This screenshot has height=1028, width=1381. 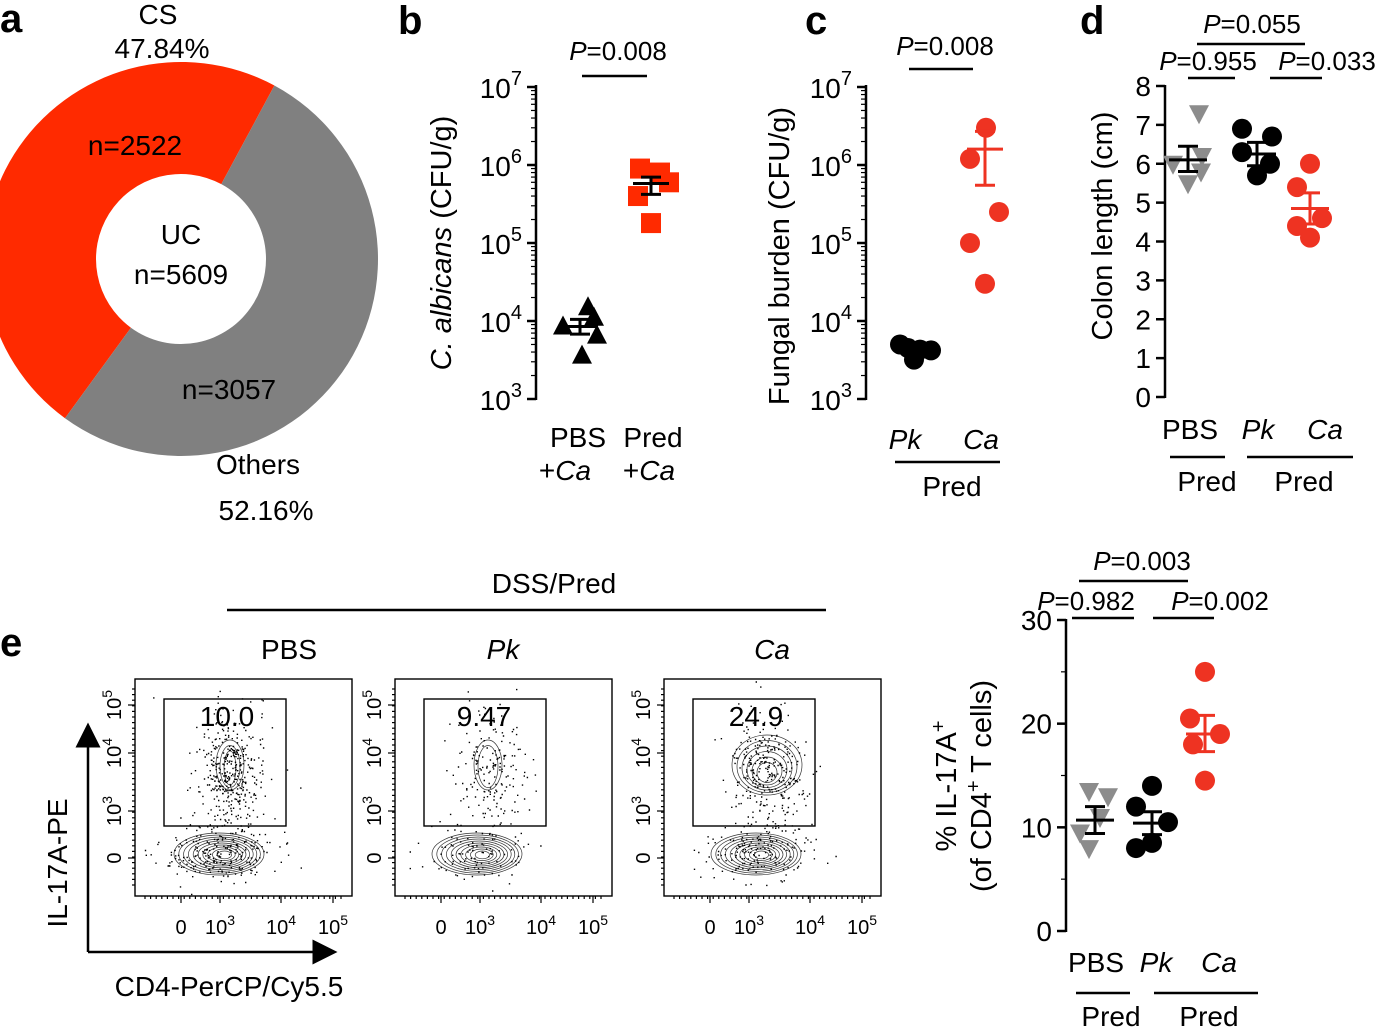 I want to click on flow-plot-3-title: Ca, so click(x=772, y=649).